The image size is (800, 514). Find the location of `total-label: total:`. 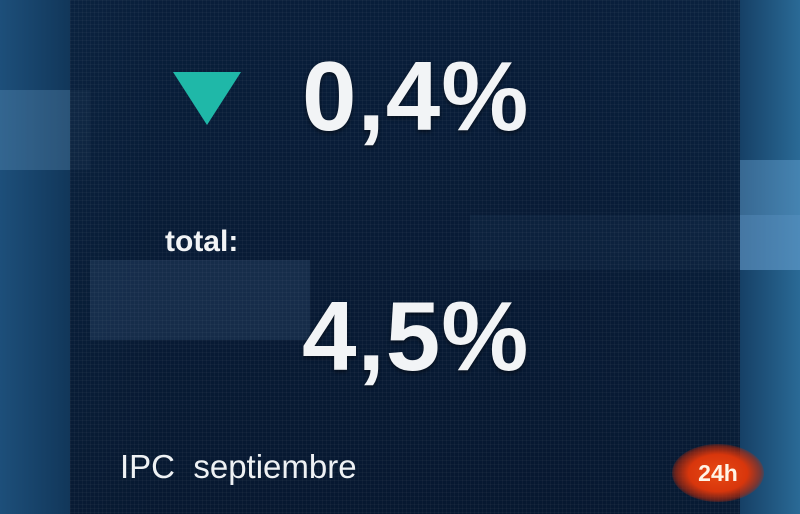

total-label: total: is located at coordinates (202, 241).